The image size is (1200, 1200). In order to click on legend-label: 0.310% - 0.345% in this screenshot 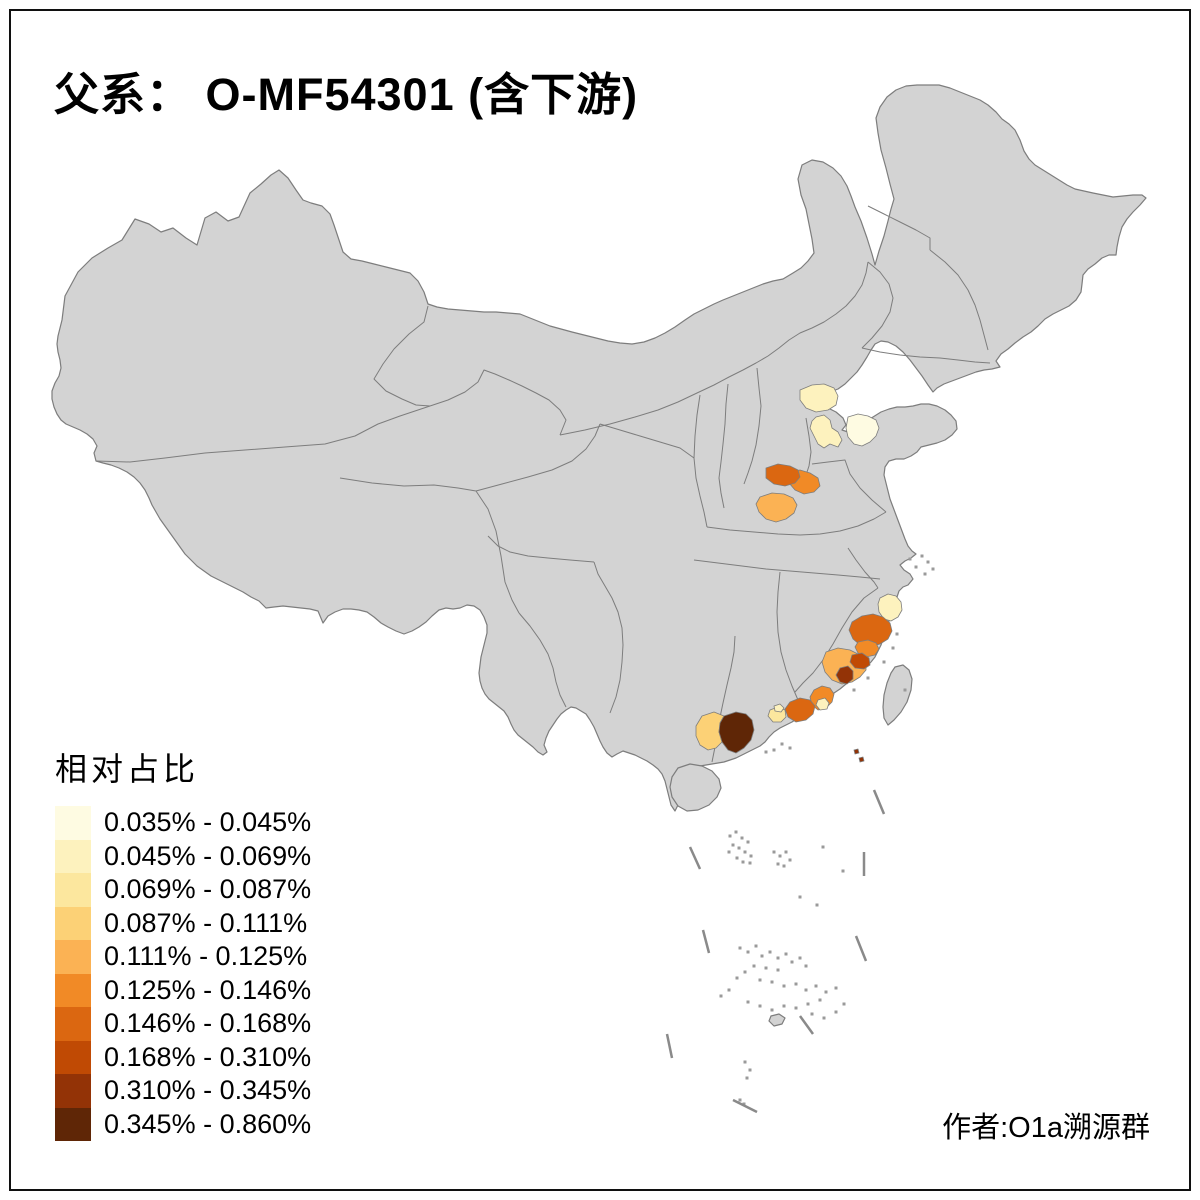, I will do `click(208, 1090)`.